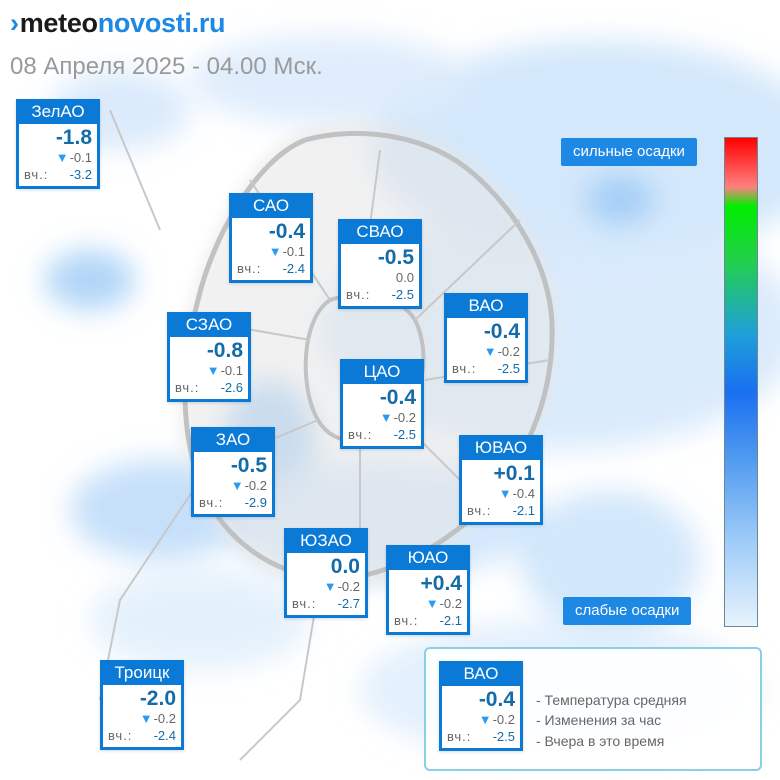 The width and height of the screenshot is (780, 780). Describe the element at coordinates (627, 611) in the screenshot. I see `scale-label-low: слабые осадки` at that location.